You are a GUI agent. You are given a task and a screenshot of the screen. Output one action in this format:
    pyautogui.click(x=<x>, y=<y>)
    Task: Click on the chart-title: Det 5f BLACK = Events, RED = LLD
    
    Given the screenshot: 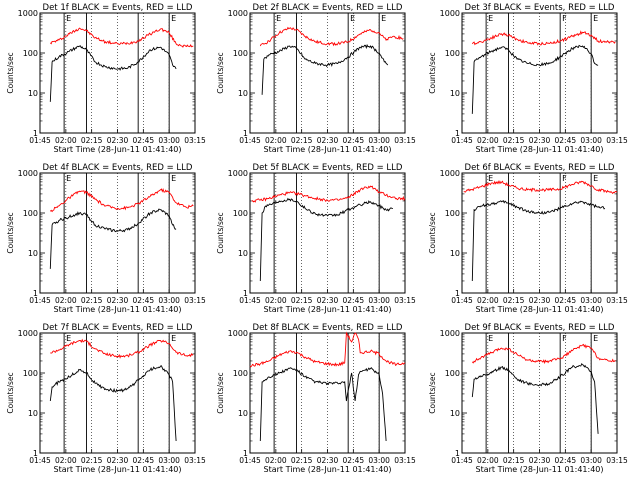 What is the action you would take?
    pyautogui.click(x=328, y=168)
    